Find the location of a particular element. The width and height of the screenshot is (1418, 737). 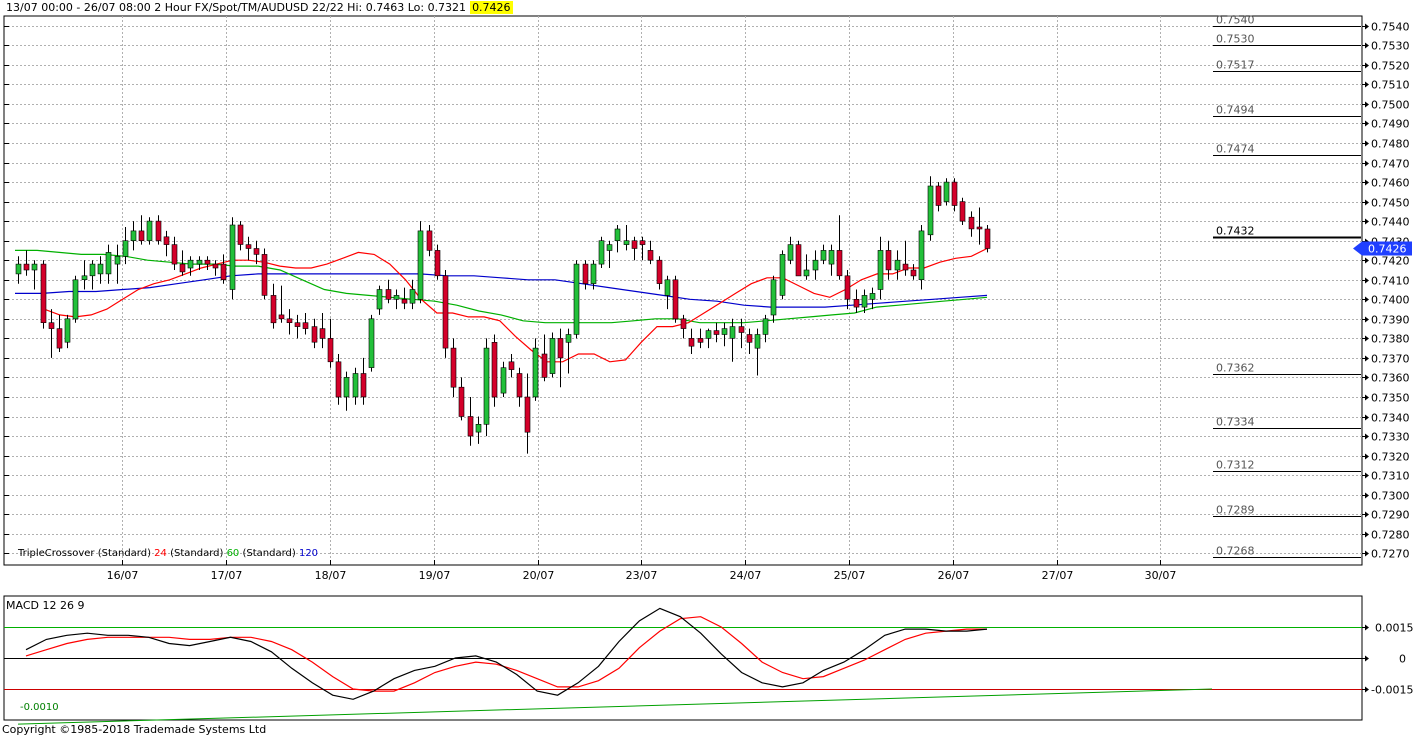

y-tick-label: 0.7510 is located at coordinates (1390, 85).